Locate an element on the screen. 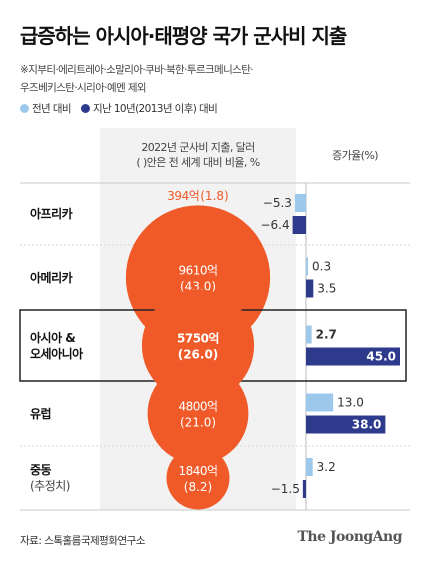 Image resolution: width=430 pixels, height=563 pixels. legend-label-yoy: 전년 대비 is located at coordinates (52, 109).